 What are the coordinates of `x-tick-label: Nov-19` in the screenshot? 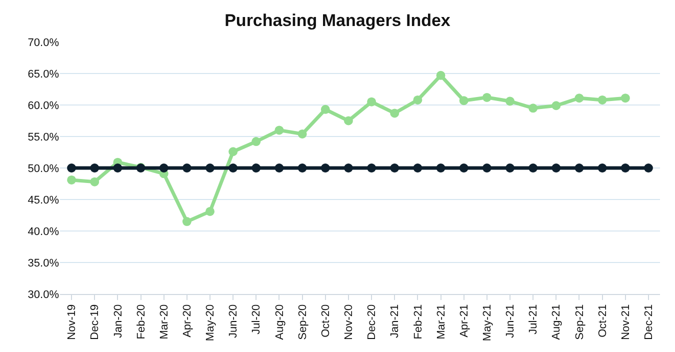 It's located at (72, 322).